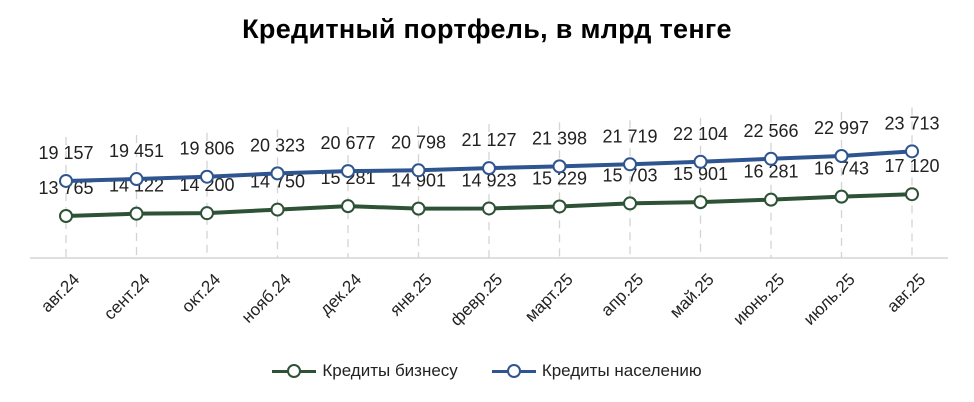  I want to click on data-label: 19 451, so click(136, 151).